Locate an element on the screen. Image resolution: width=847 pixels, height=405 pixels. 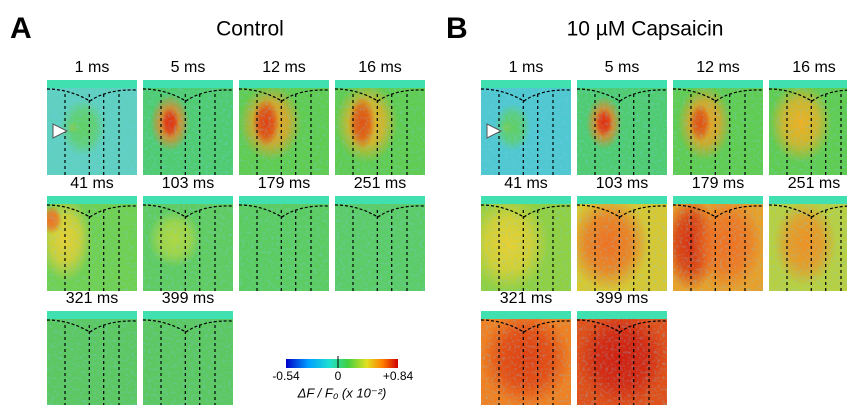
colorbar-mid: 0 is located at coordinates (338, 376).